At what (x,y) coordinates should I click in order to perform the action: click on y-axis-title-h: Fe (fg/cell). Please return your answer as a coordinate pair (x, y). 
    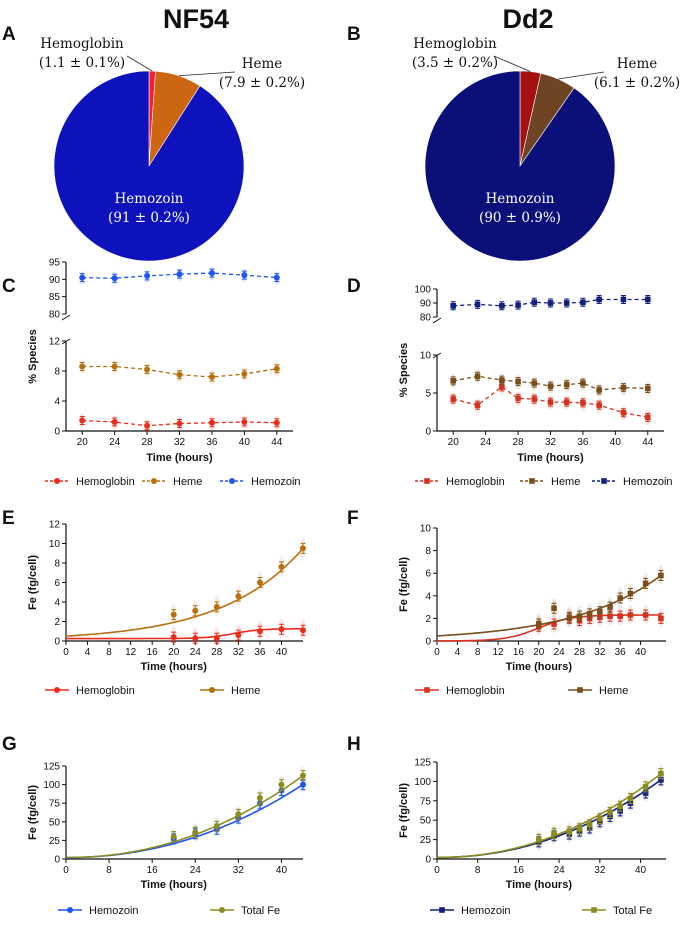
    Looking at the image, I should click on (404, 810).